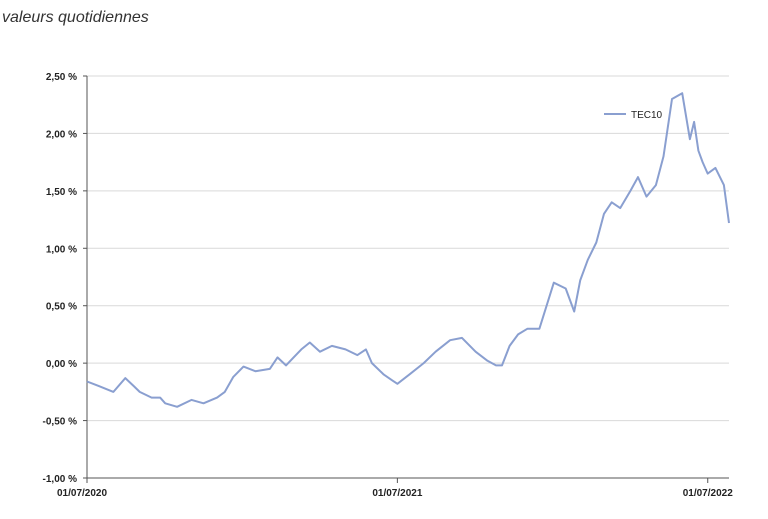 This screenshot has height=519, width=768. What do you see at coordinates (60, 479) in the screenshot?
I see `y-tick-label-7: -1,00 %` at bounding box center [60, 479].